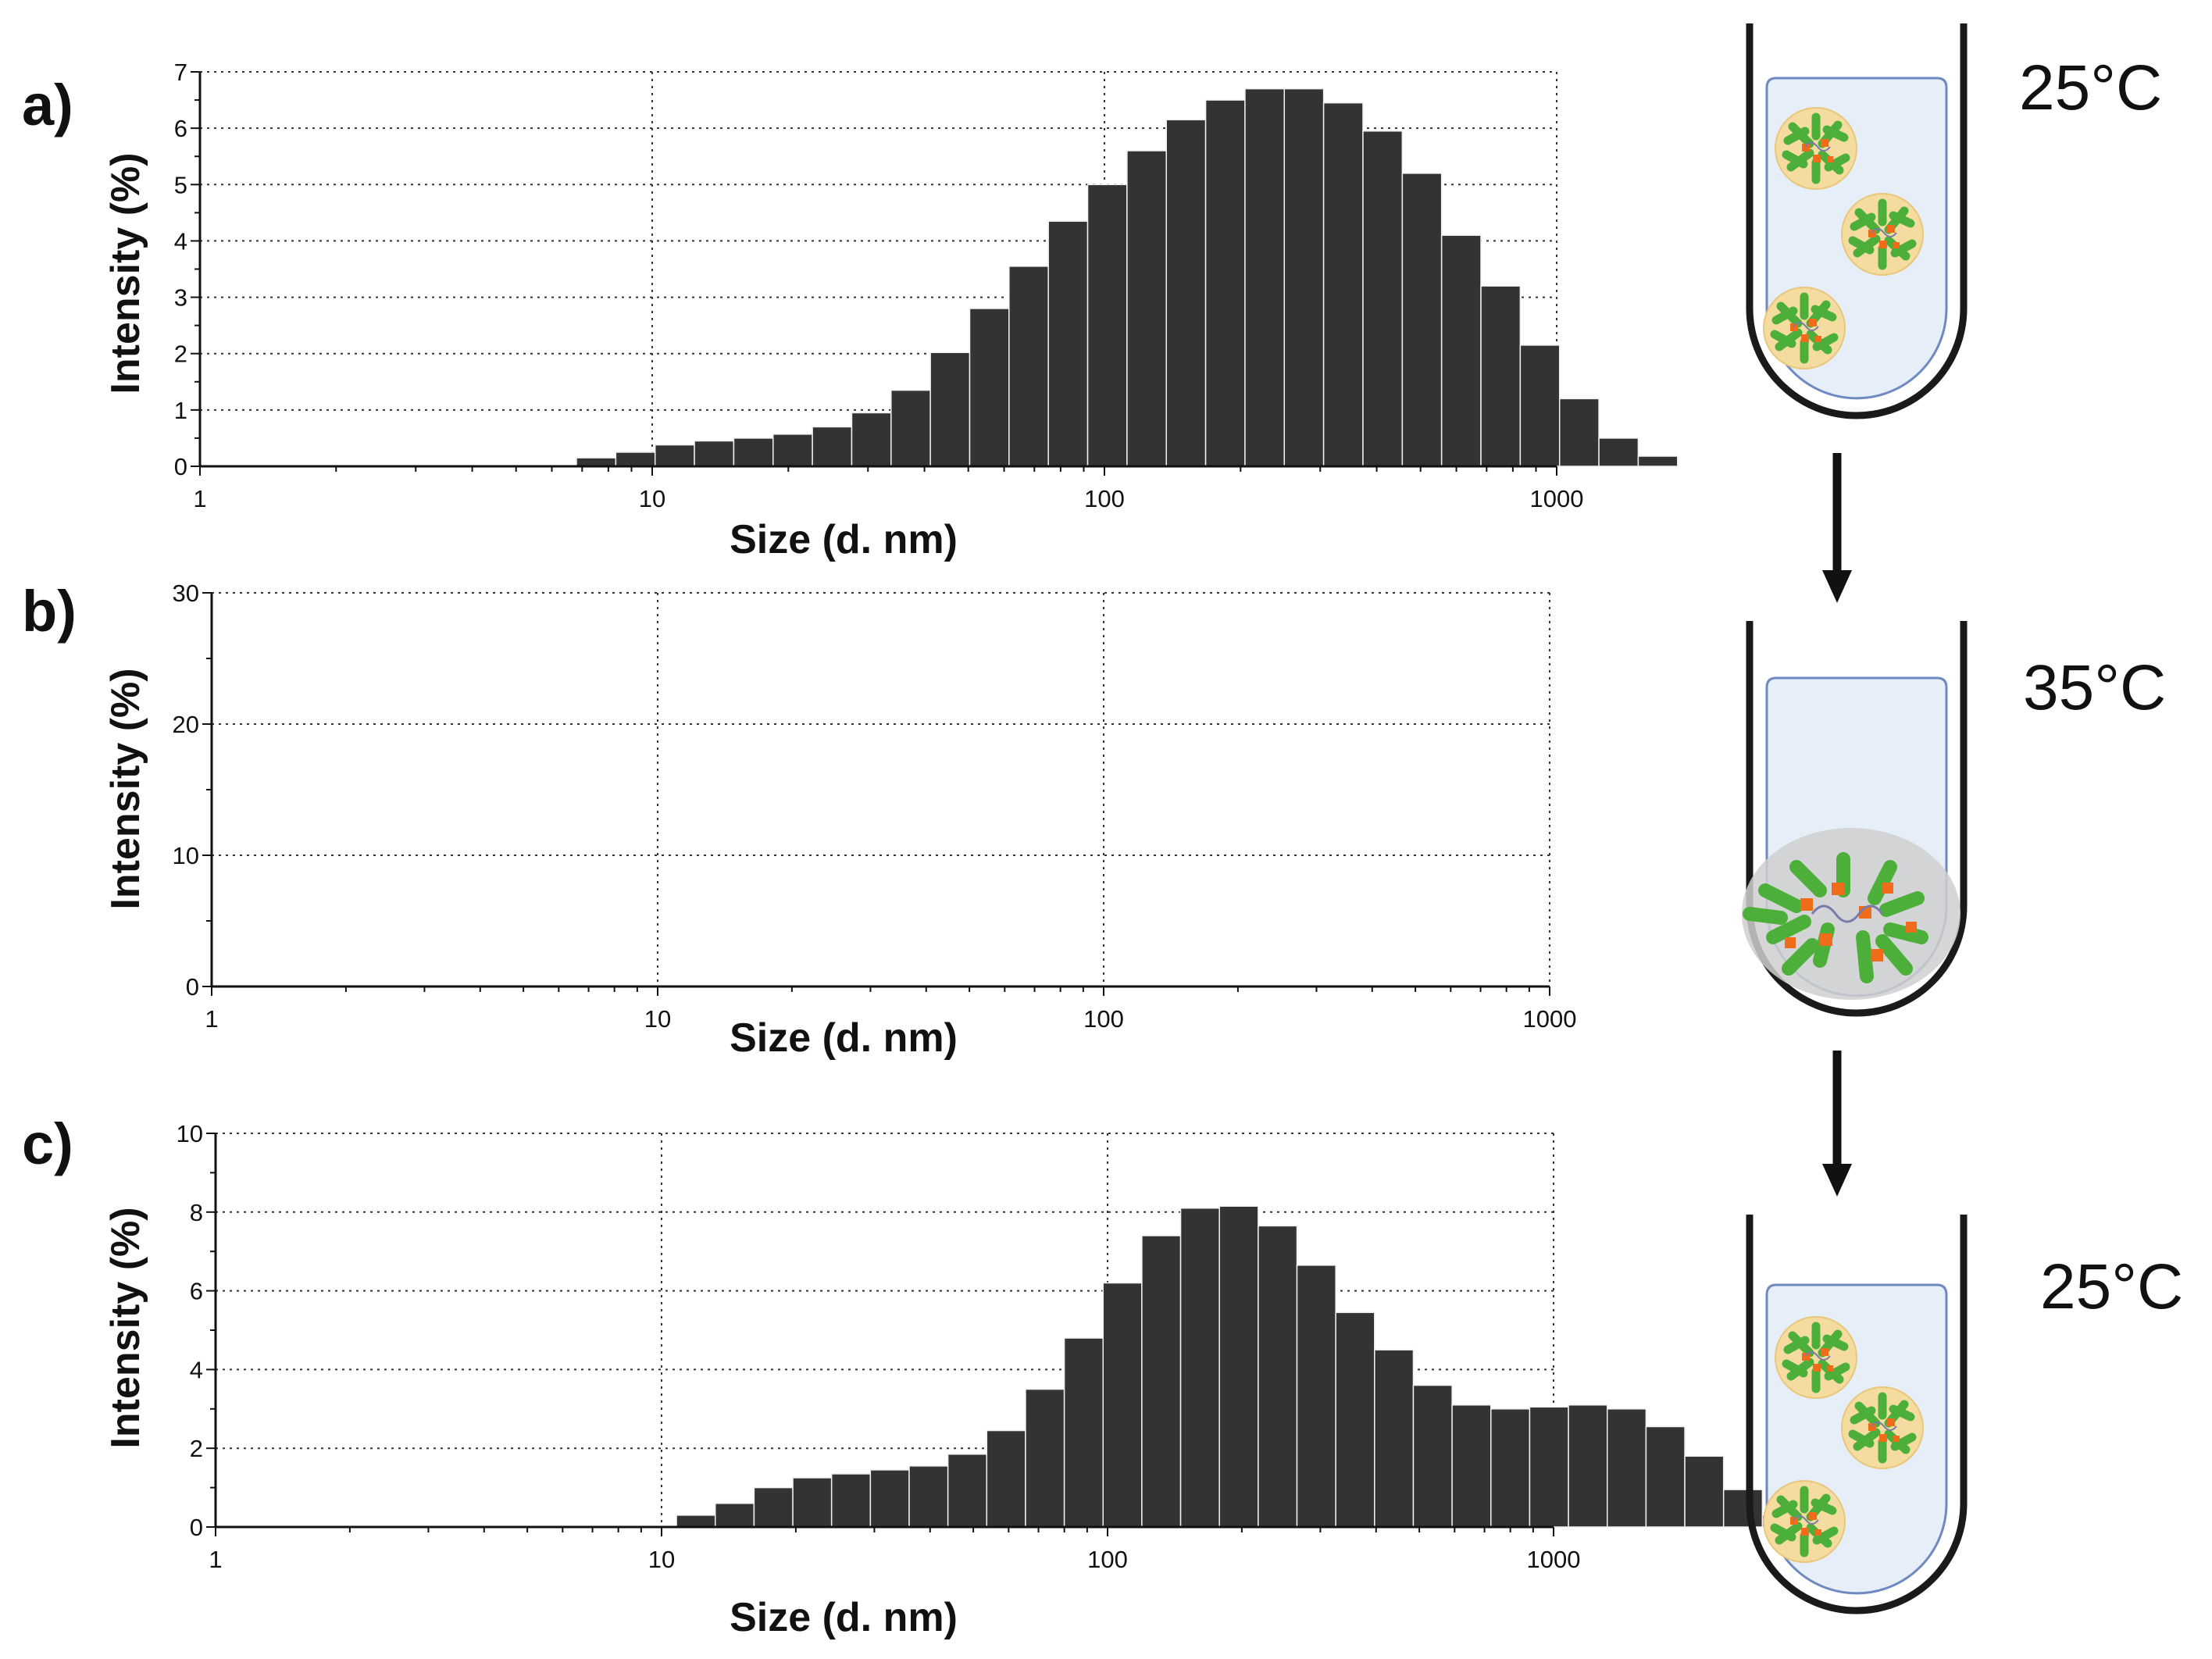  What do you see at coordinates (49, 611) in the screenshot?
I see `panel-label-b: b)` at bounding box center [49, 611].